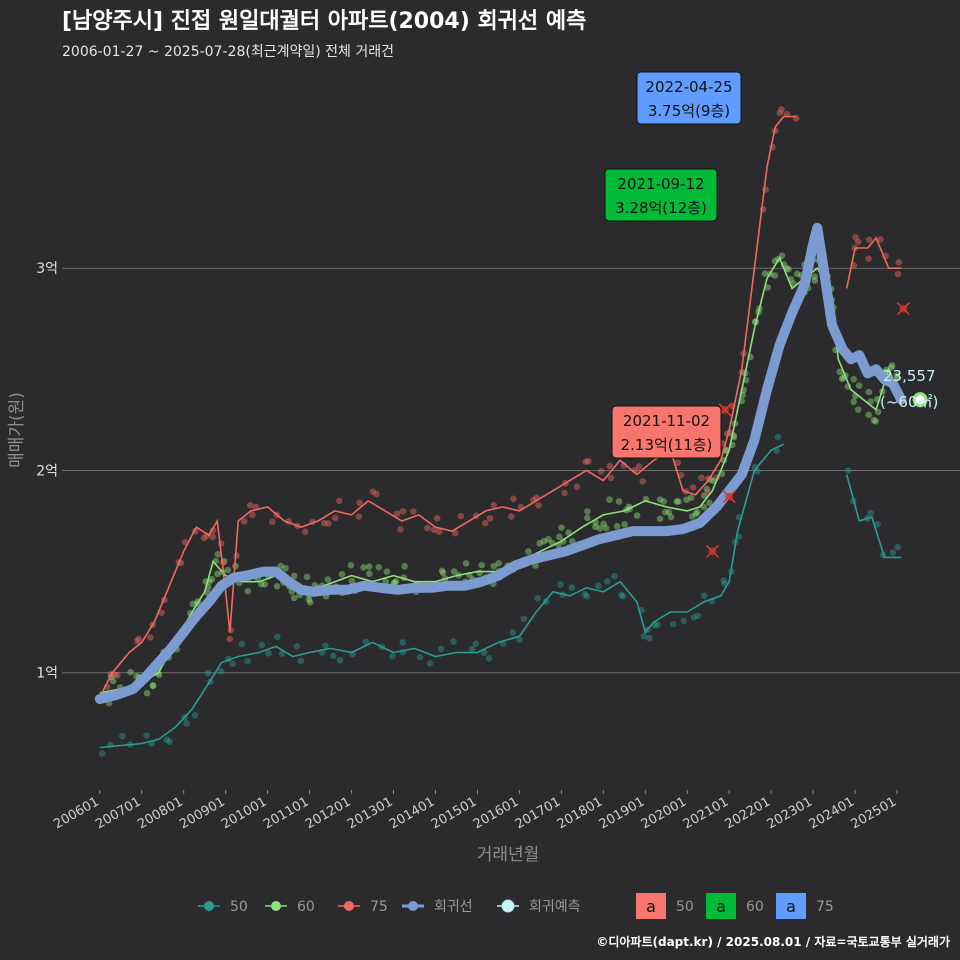 This screenshot has width=960, height=960. What do you see at coordinates (286, 813) in the screenshot?
I see `x-tick-label: 201101` at bounding box center [286, 813].